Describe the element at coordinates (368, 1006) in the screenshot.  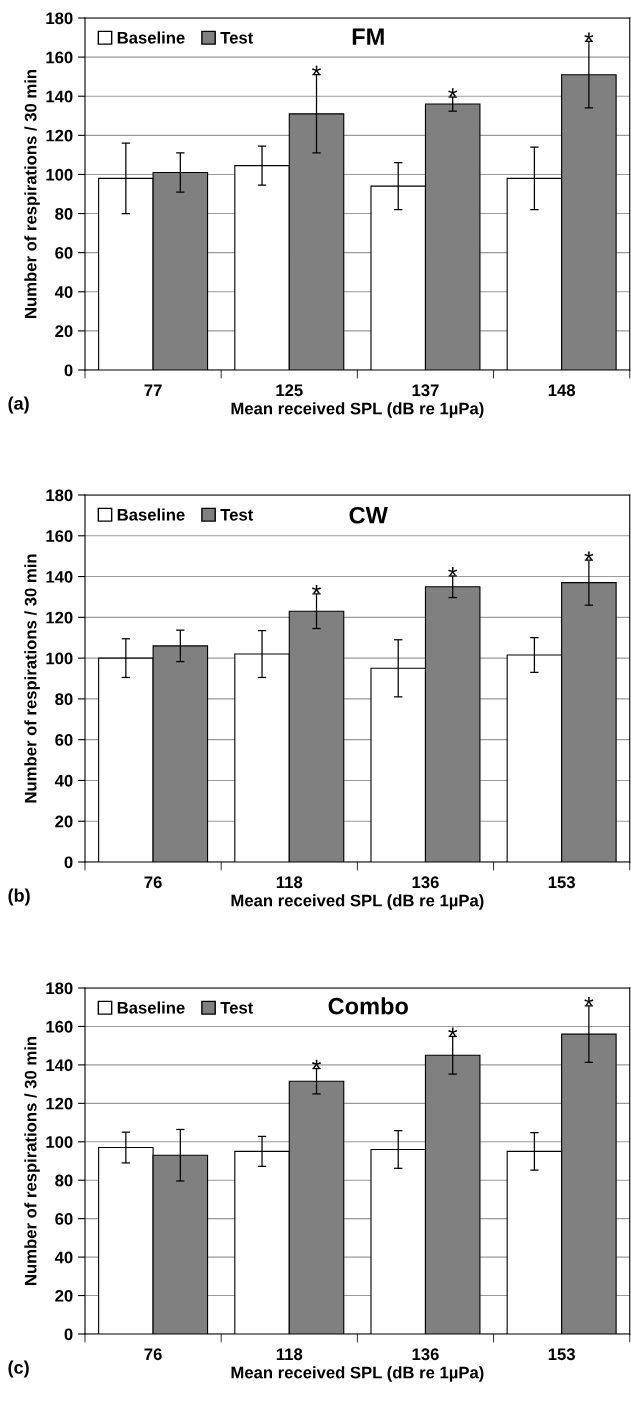
I see `chart-title: Combo` at that location.